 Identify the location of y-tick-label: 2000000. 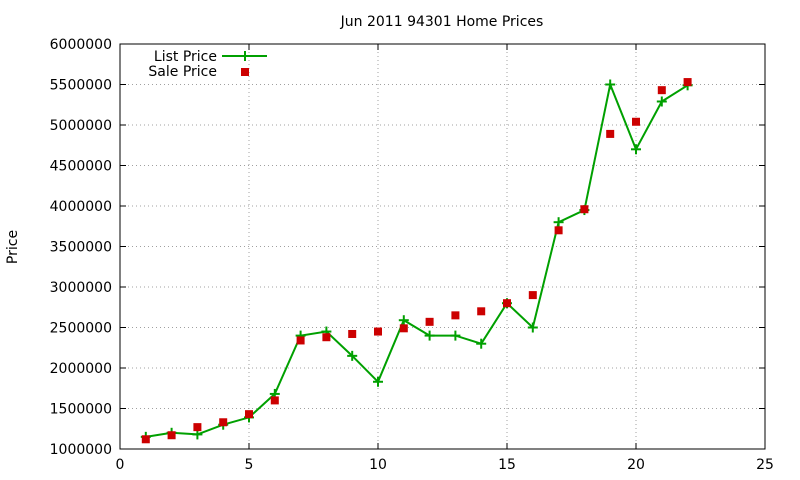
(81, 369).